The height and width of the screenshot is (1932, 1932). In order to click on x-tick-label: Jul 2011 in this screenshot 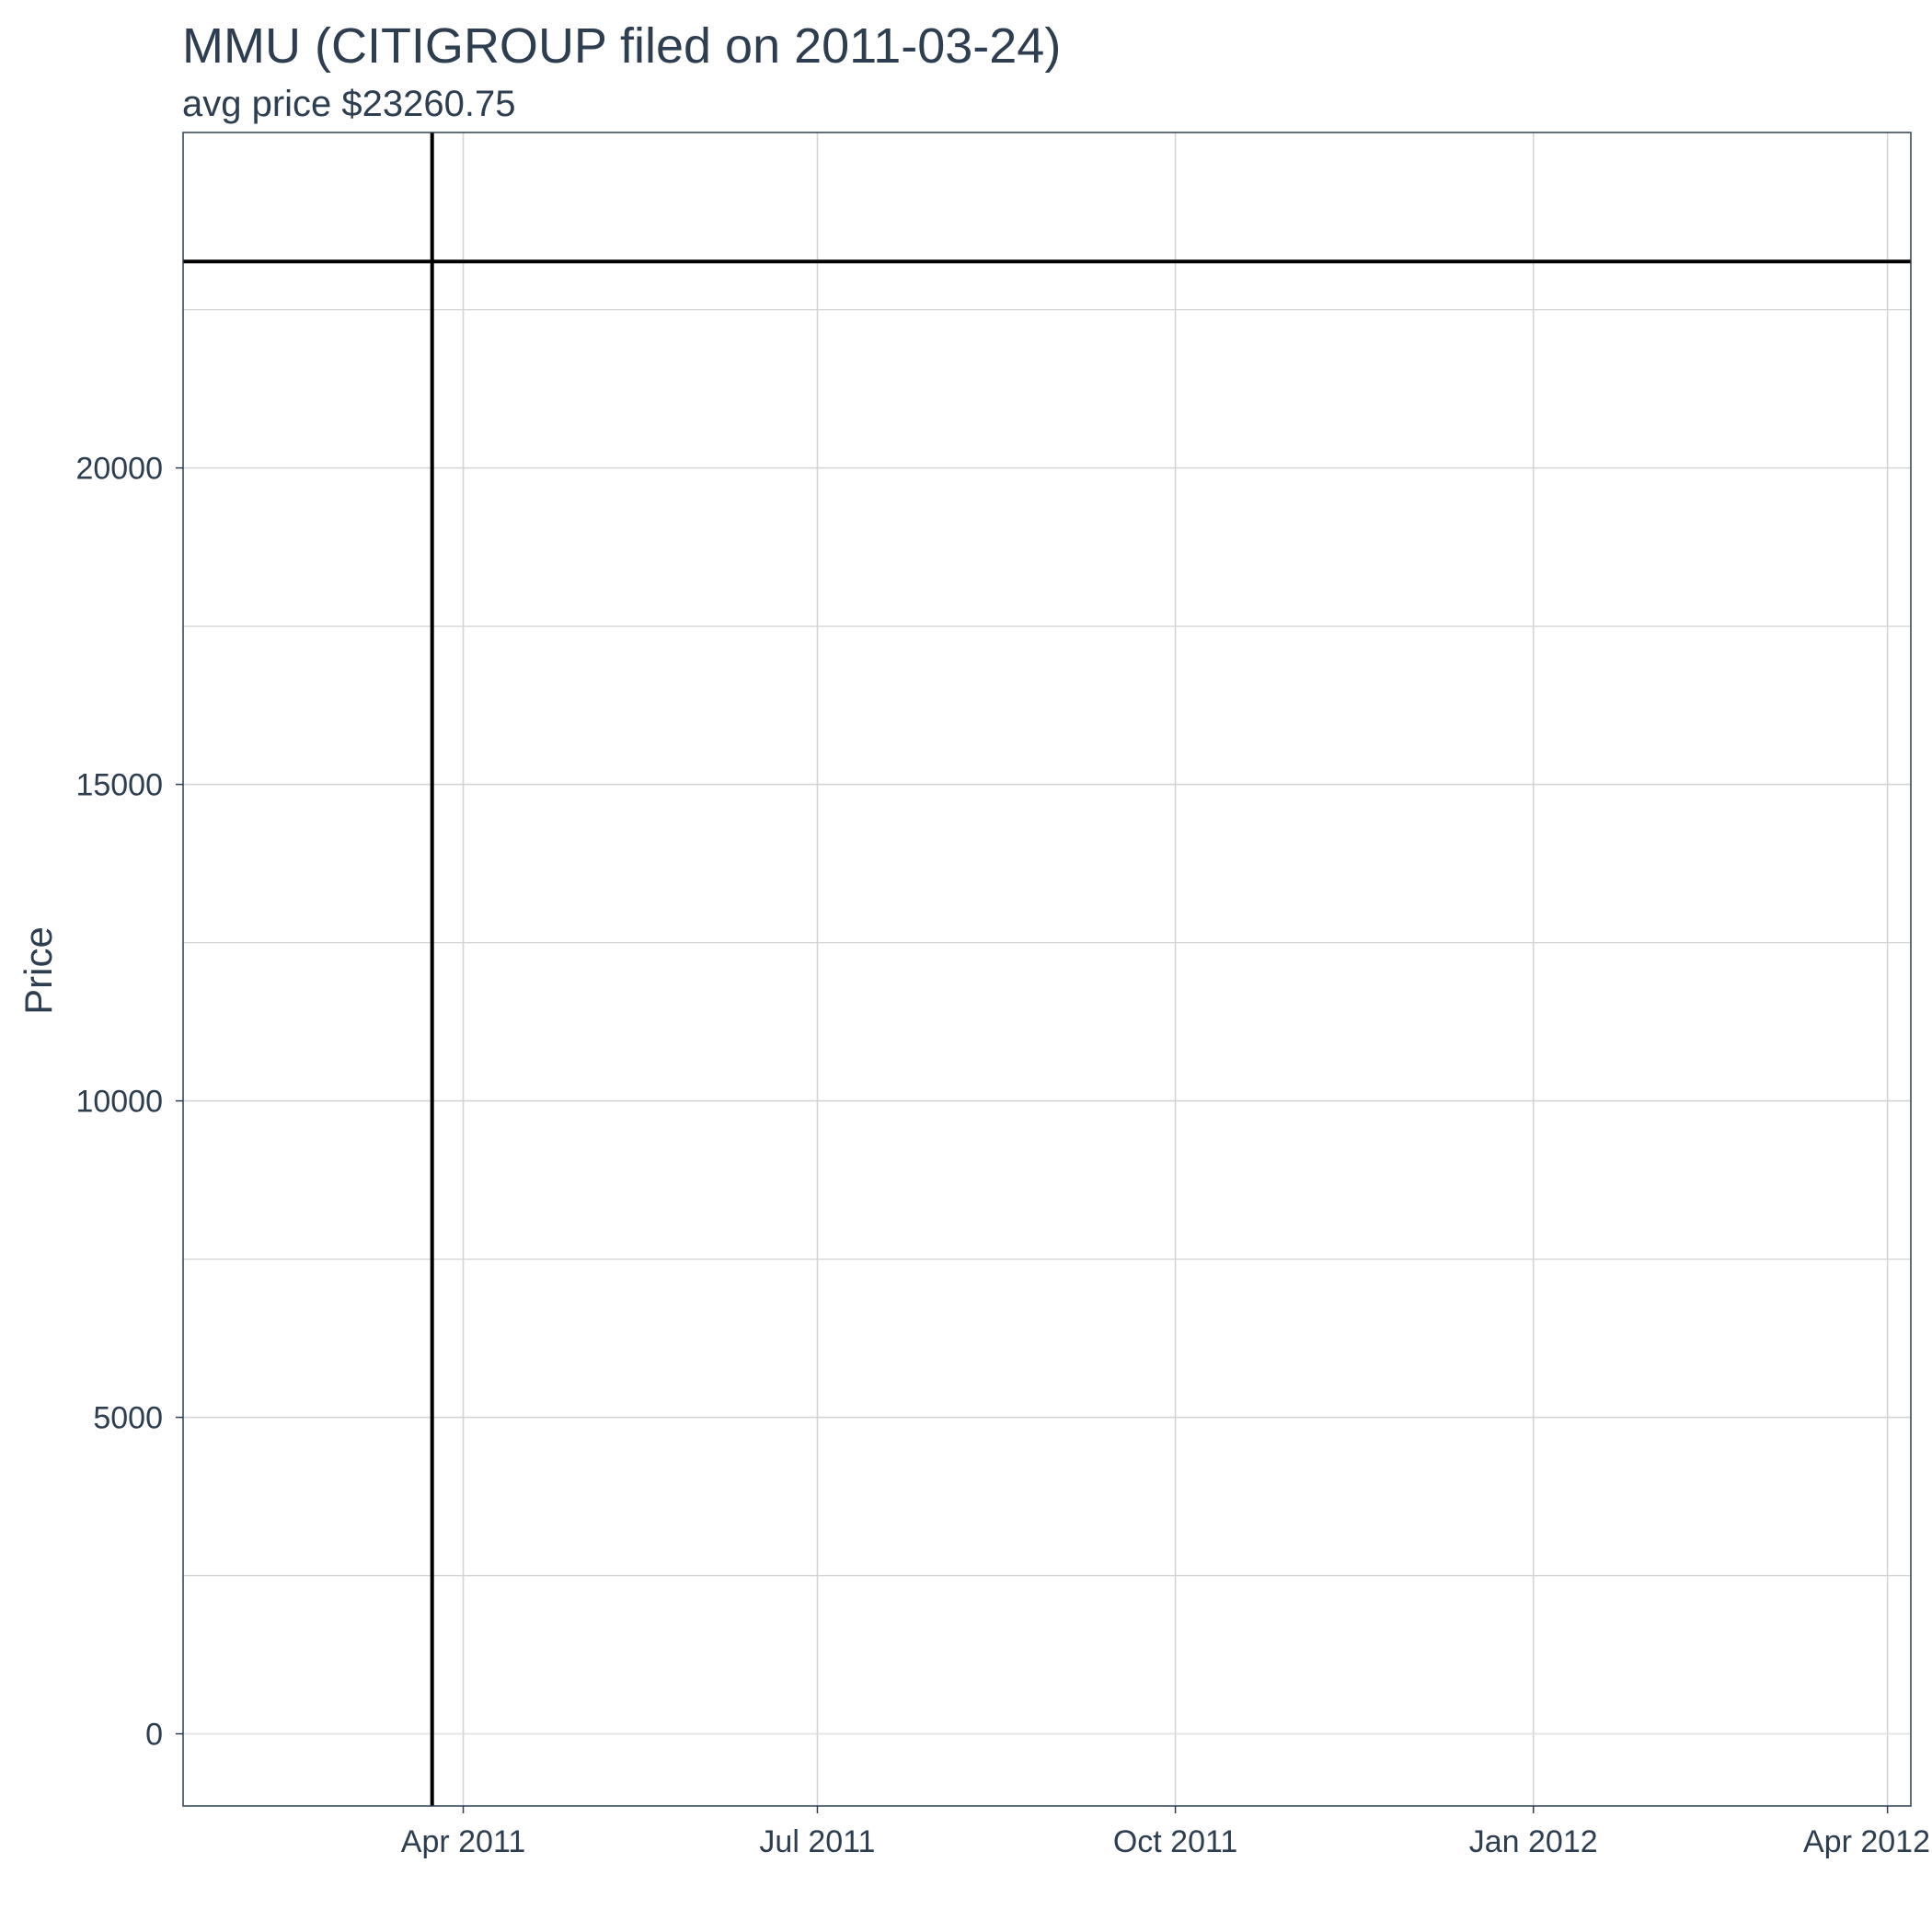, I will do `click(817, 1841)`.